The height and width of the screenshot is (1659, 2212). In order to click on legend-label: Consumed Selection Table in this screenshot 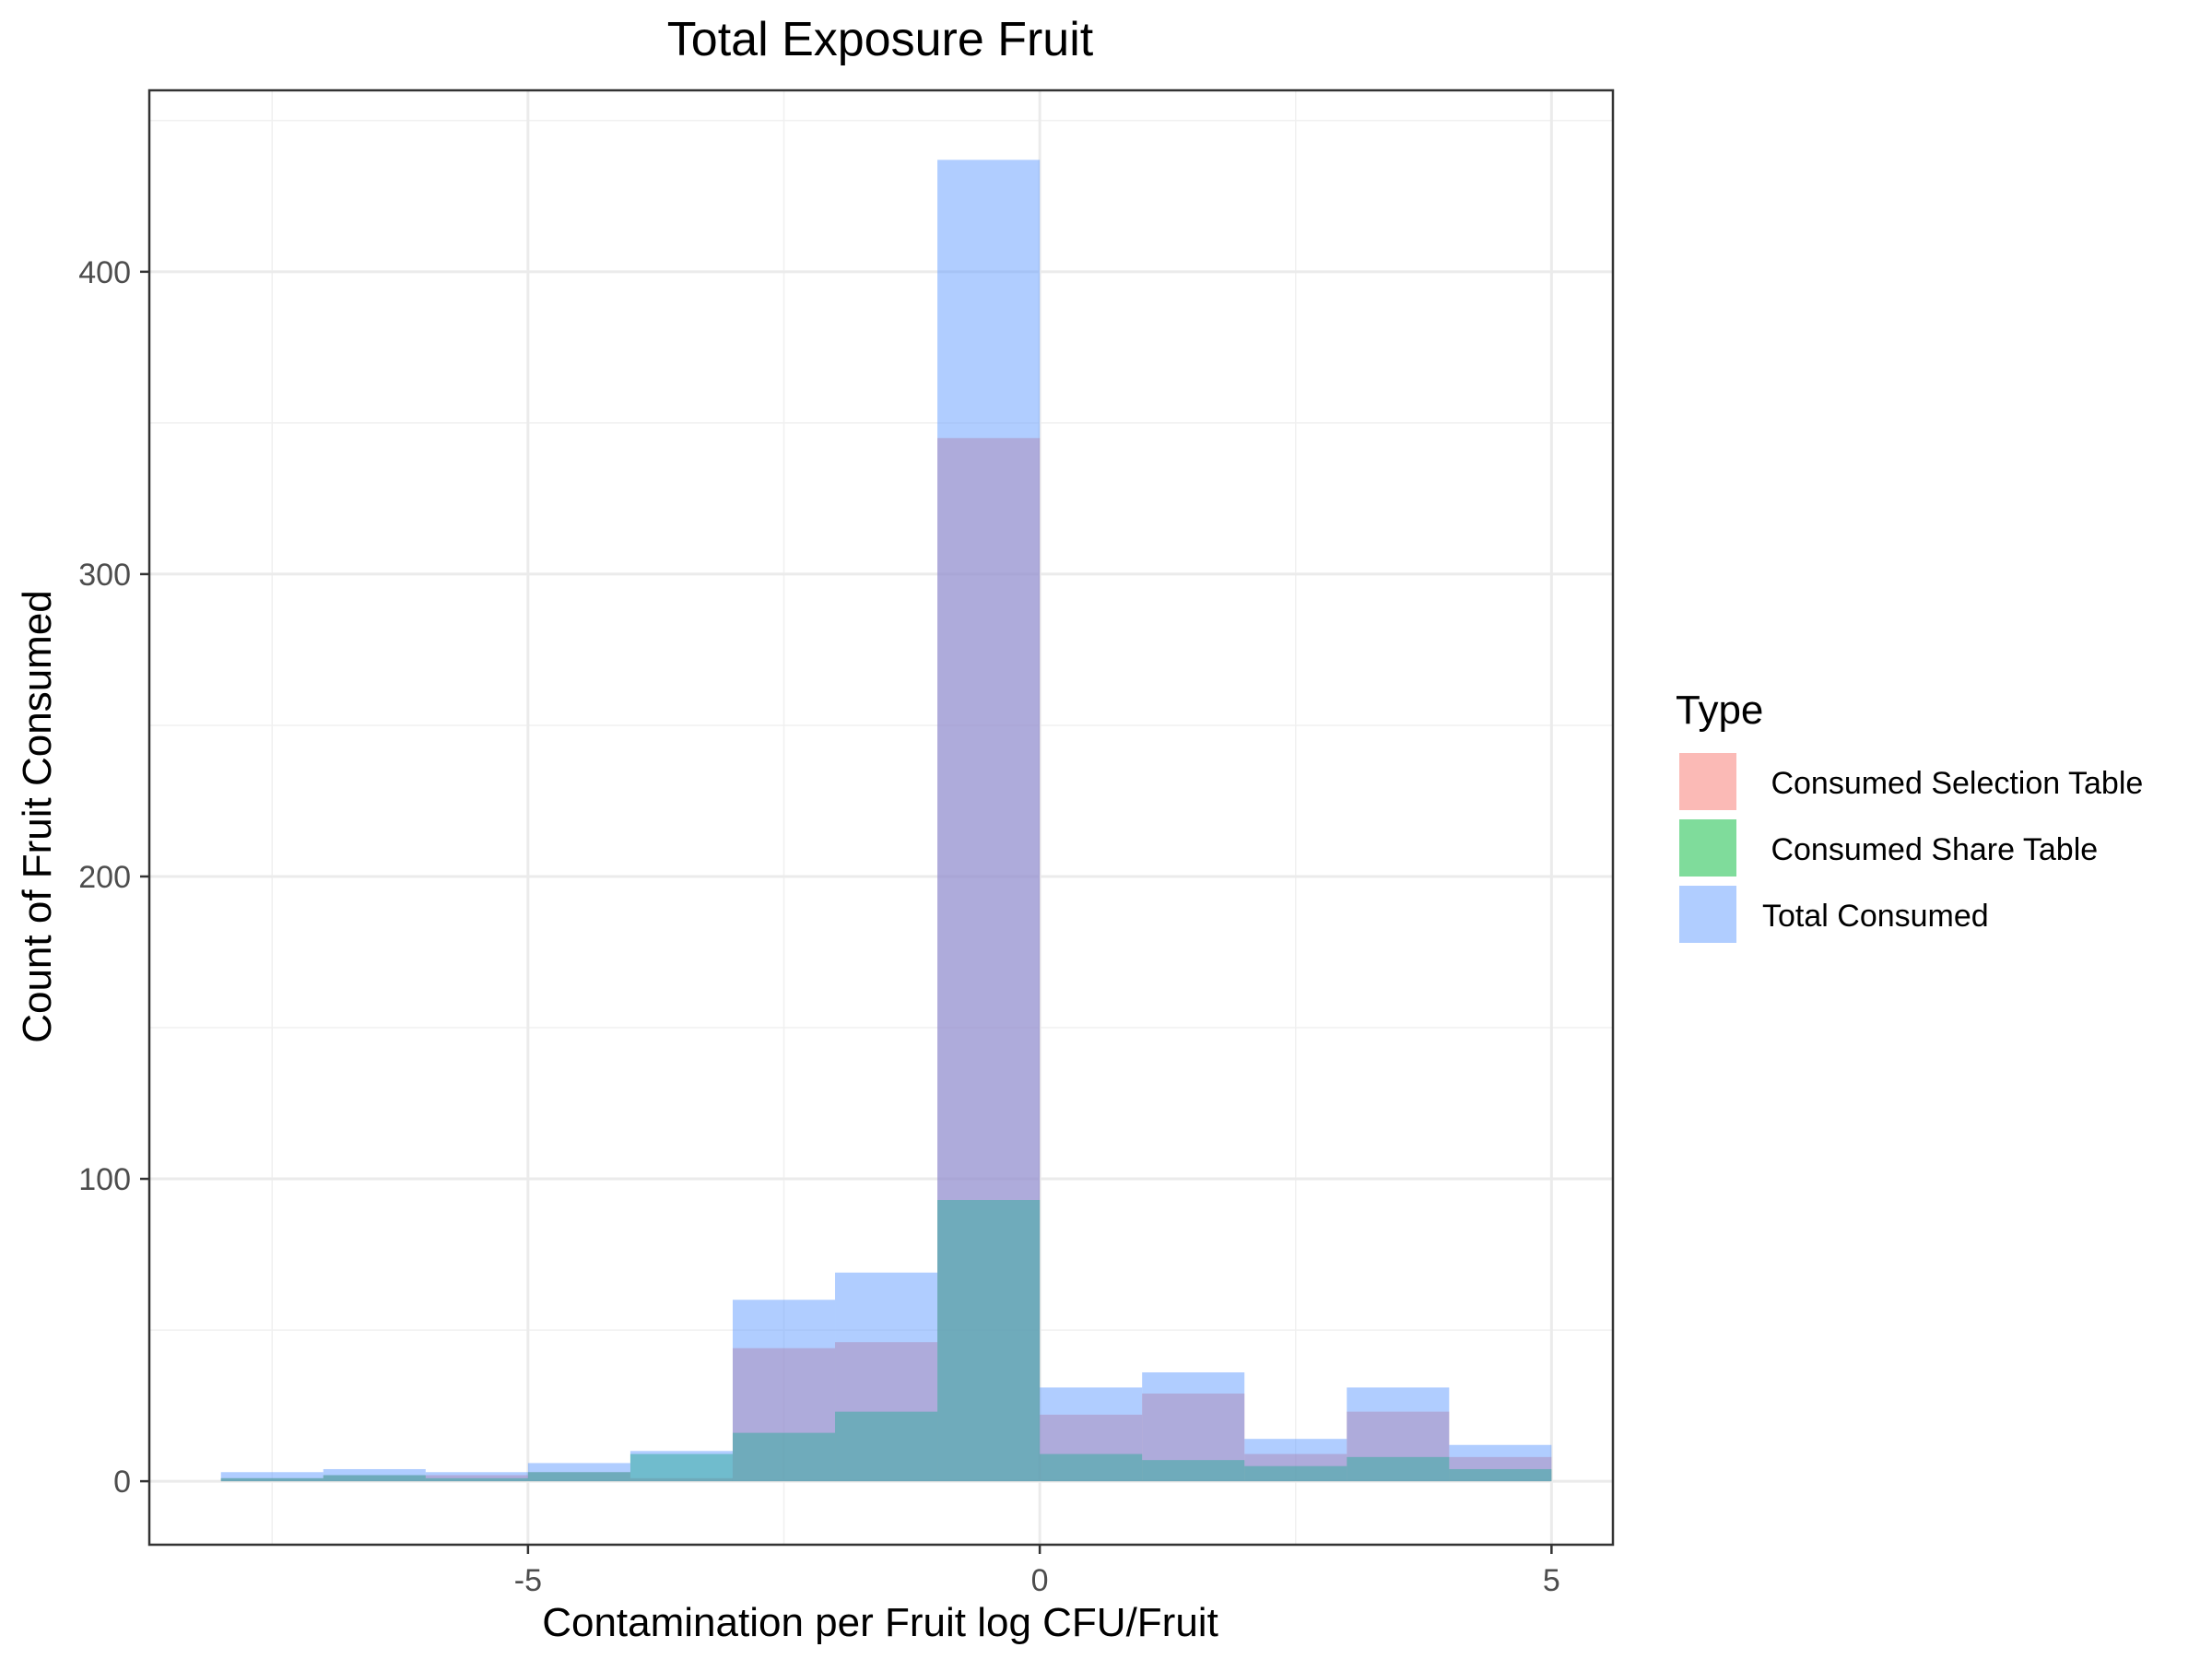, I will do `click(1952, 783)`.